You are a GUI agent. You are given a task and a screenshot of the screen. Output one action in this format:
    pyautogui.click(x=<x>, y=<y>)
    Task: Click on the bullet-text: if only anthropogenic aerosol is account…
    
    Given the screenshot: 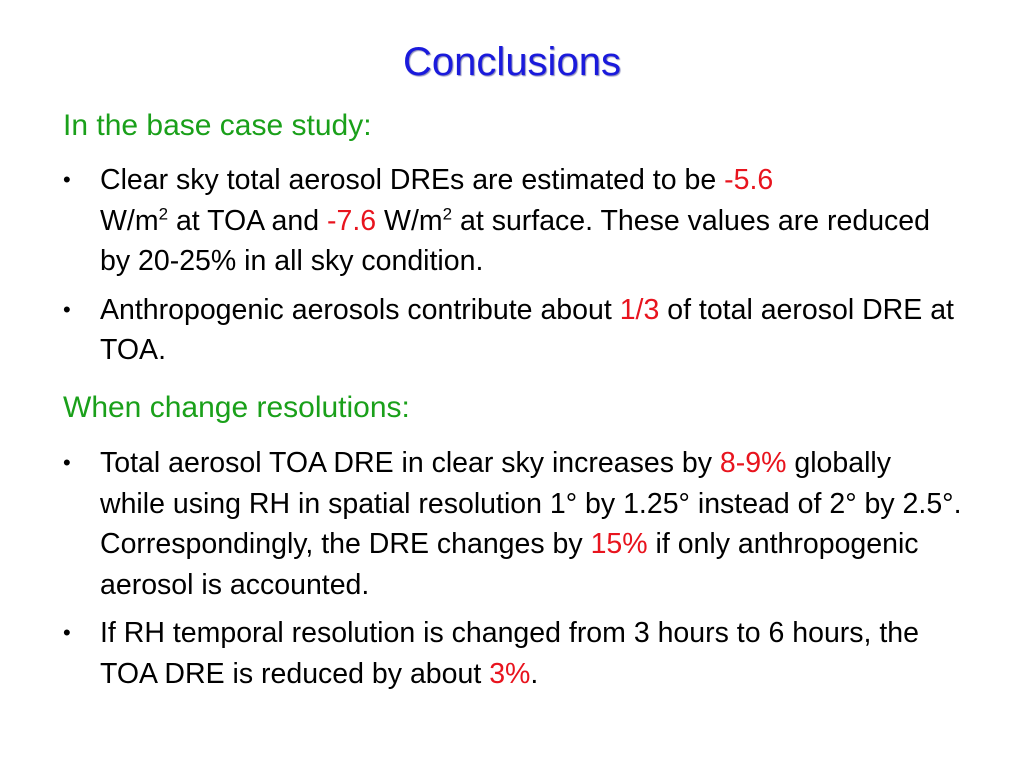 What is the action you would take?
    pyautogui.click(x=509, y=564)
    